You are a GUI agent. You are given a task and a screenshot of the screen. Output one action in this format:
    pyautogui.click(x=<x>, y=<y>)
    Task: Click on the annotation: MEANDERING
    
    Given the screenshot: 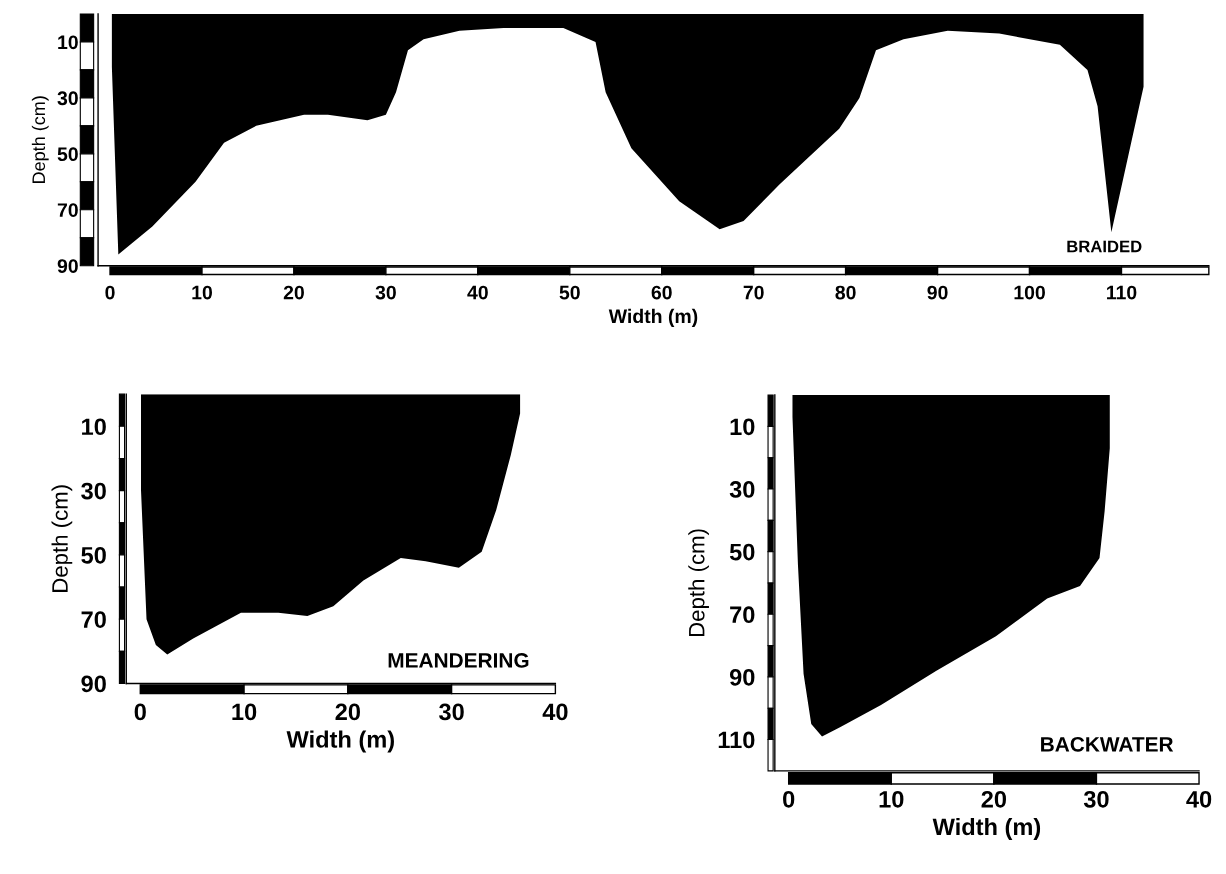 What is the action you would take?
    pyautogui.click(x=458, y=660)
    